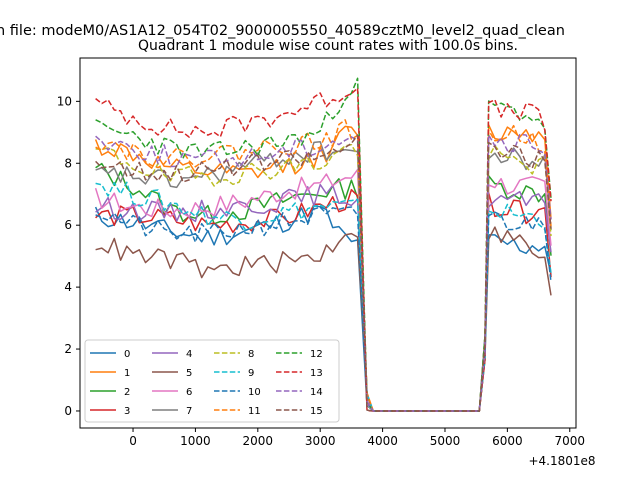 Image resolution: width=640 pixels, height=480 pixels. What do you see at coordinates (127, 354) in the screenshot?
I see `legend-label: 0` at bounding box center [127, 354].